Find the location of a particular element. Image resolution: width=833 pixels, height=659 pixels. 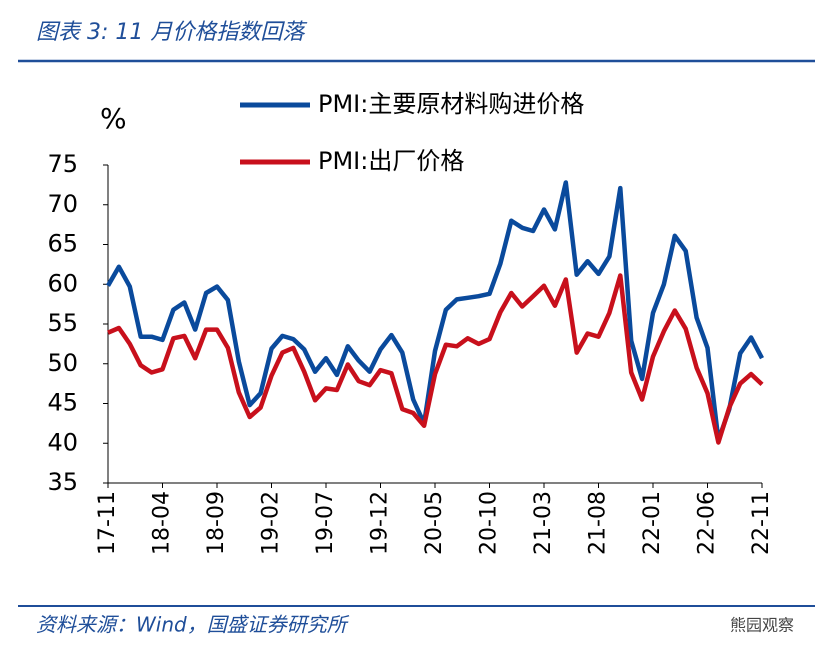

legend-label: PMI:出厂价格 is located at coordinates (391, 161).